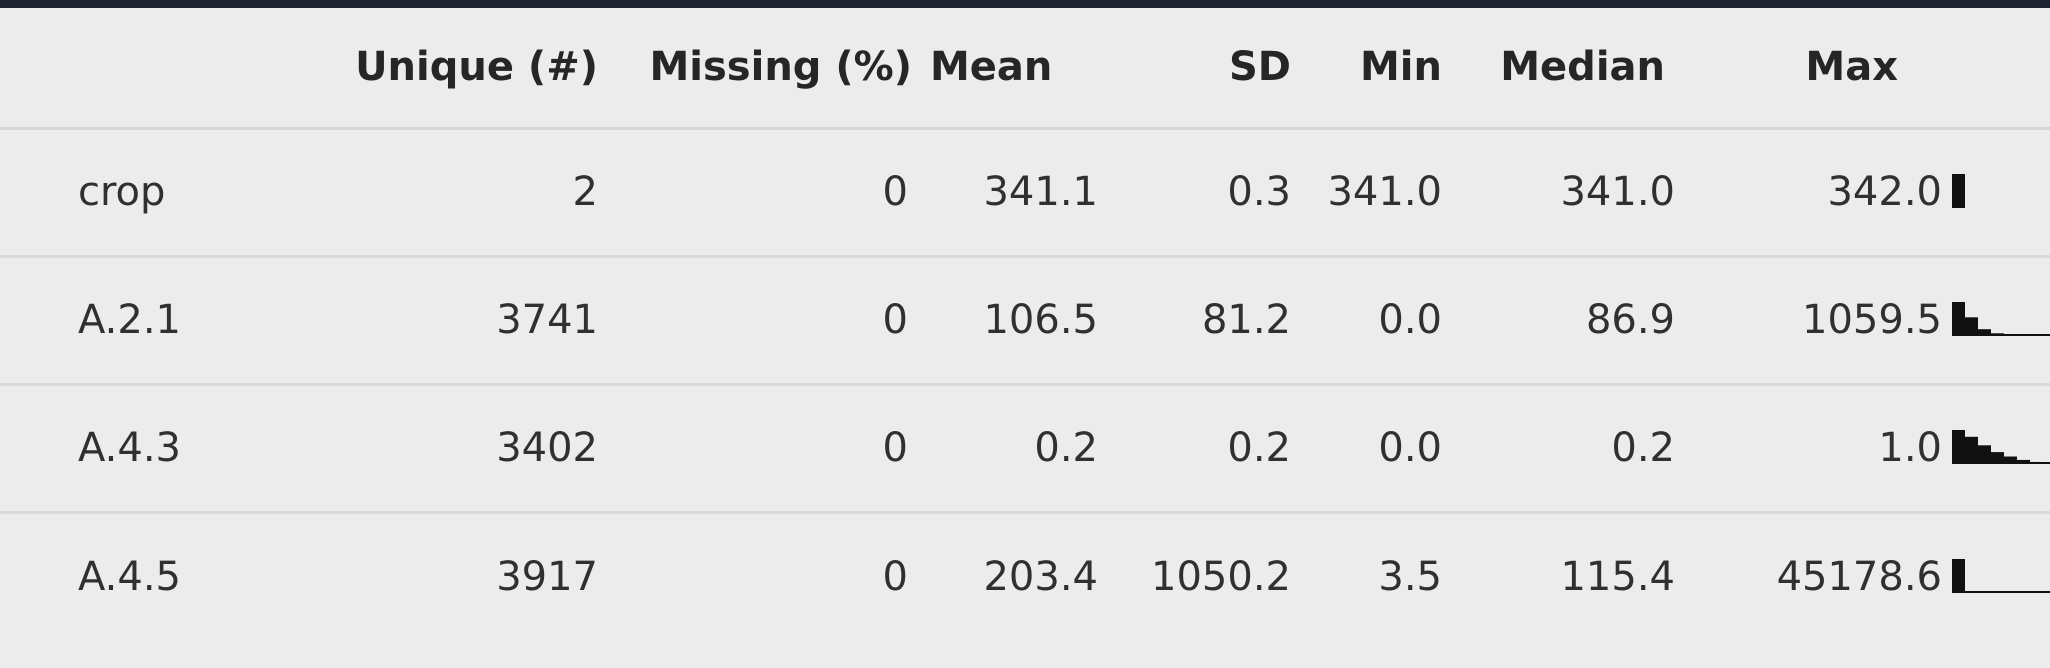 The image size is (2050, 668). Describe the element at coordinates (1373, 193) in the screenshot. I see `cell-min: 341.0` at that location.